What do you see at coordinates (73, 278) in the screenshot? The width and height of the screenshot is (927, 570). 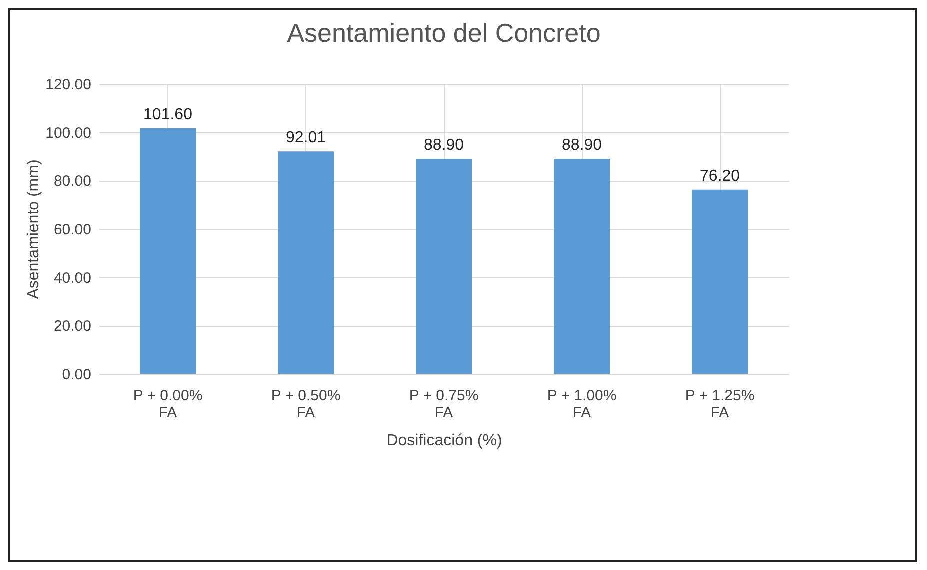 I see `y-tick-label: 40.00` at bounding box center [73, 278].